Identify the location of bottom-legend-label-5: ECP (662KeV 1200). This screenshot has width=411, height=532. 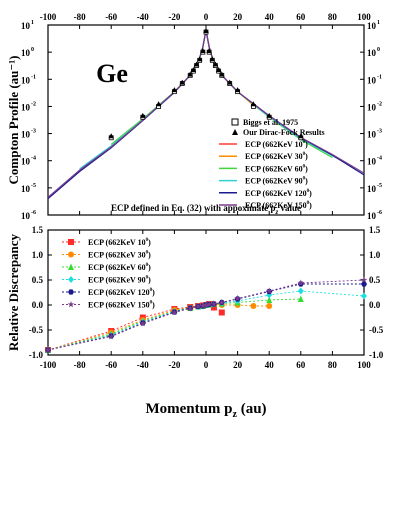
(121, 292).